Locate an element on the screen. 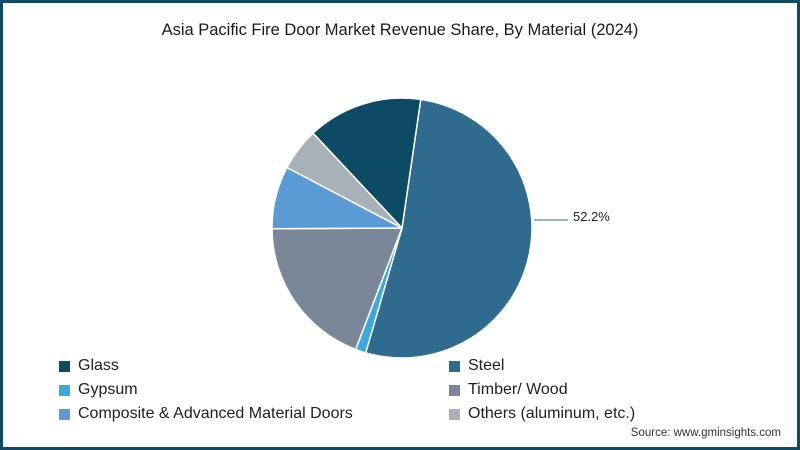 The image size is (800, 450). legend-label: Others (aluminum, etc.) is located at coordinates (552, 413).